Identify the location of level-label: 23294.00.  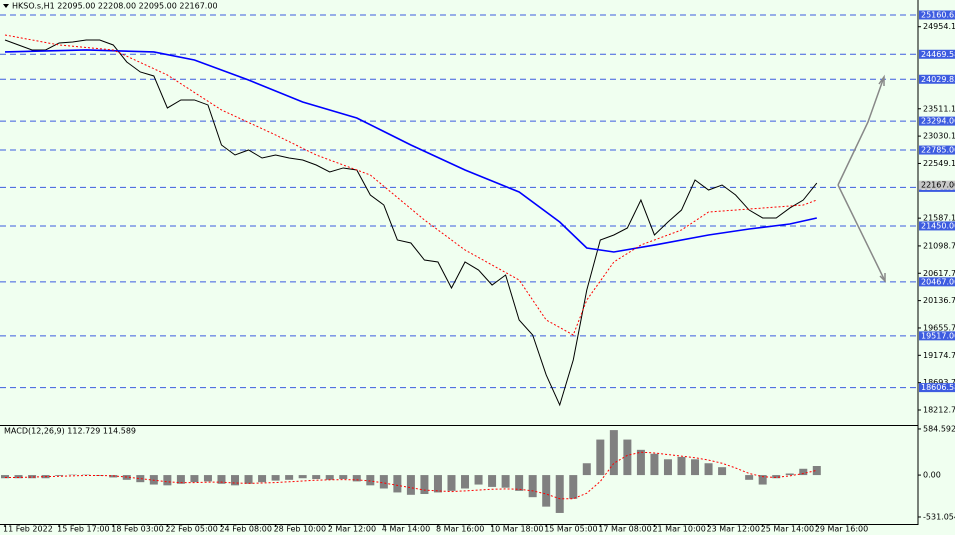
(938, 121).